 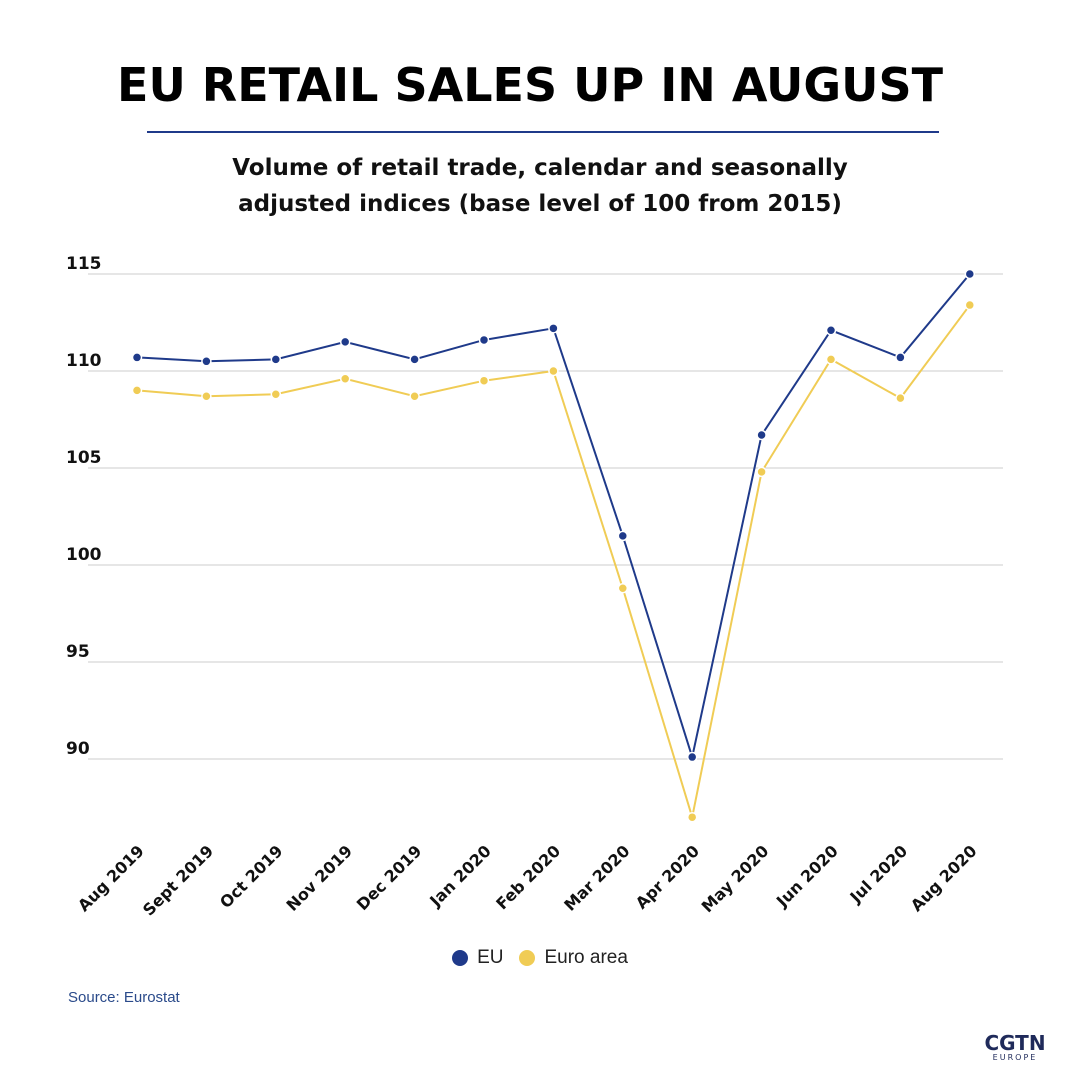 What do you see at coordinates (84, 264) in the screenshot?
I see `y-tick-label-115: 115` at bounding box center [84, 264].